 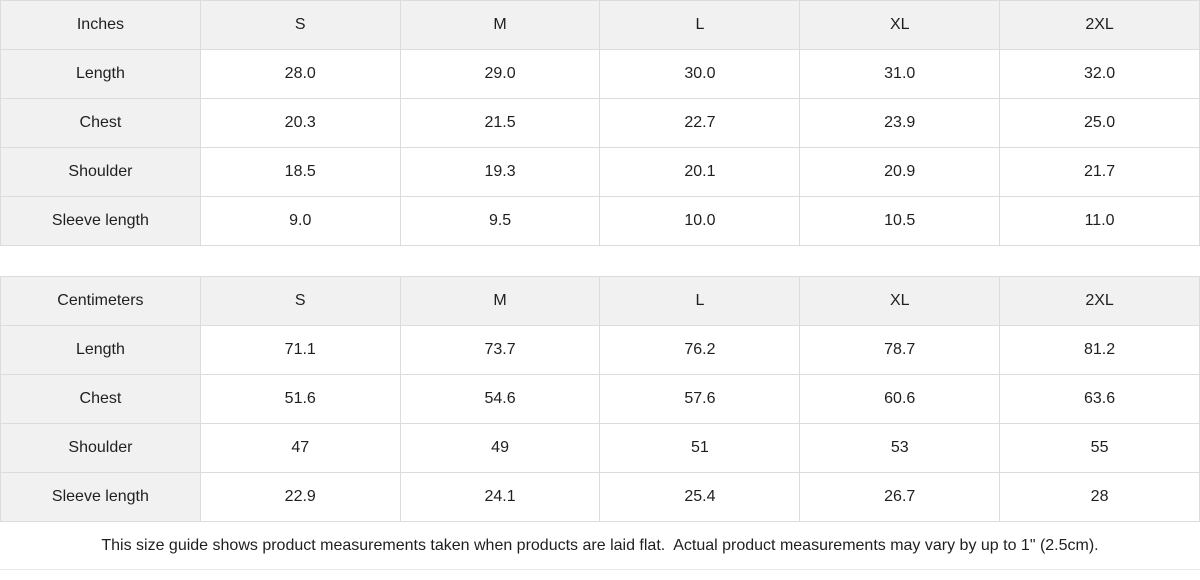 I want to click on measurement-row: Length 71.1 73.7 76.2 78.7 81.2, so click(x=600, y=350).